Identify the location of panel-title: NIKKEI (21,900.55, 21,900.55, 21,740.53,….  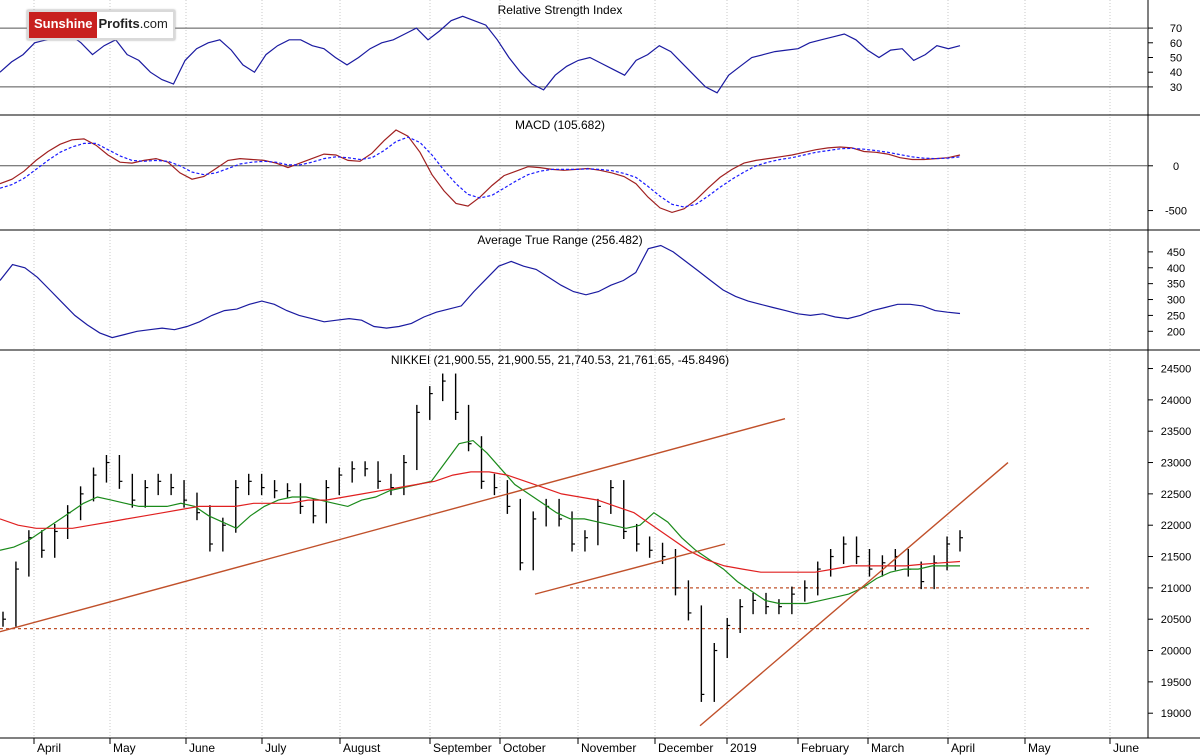
(560, 360).